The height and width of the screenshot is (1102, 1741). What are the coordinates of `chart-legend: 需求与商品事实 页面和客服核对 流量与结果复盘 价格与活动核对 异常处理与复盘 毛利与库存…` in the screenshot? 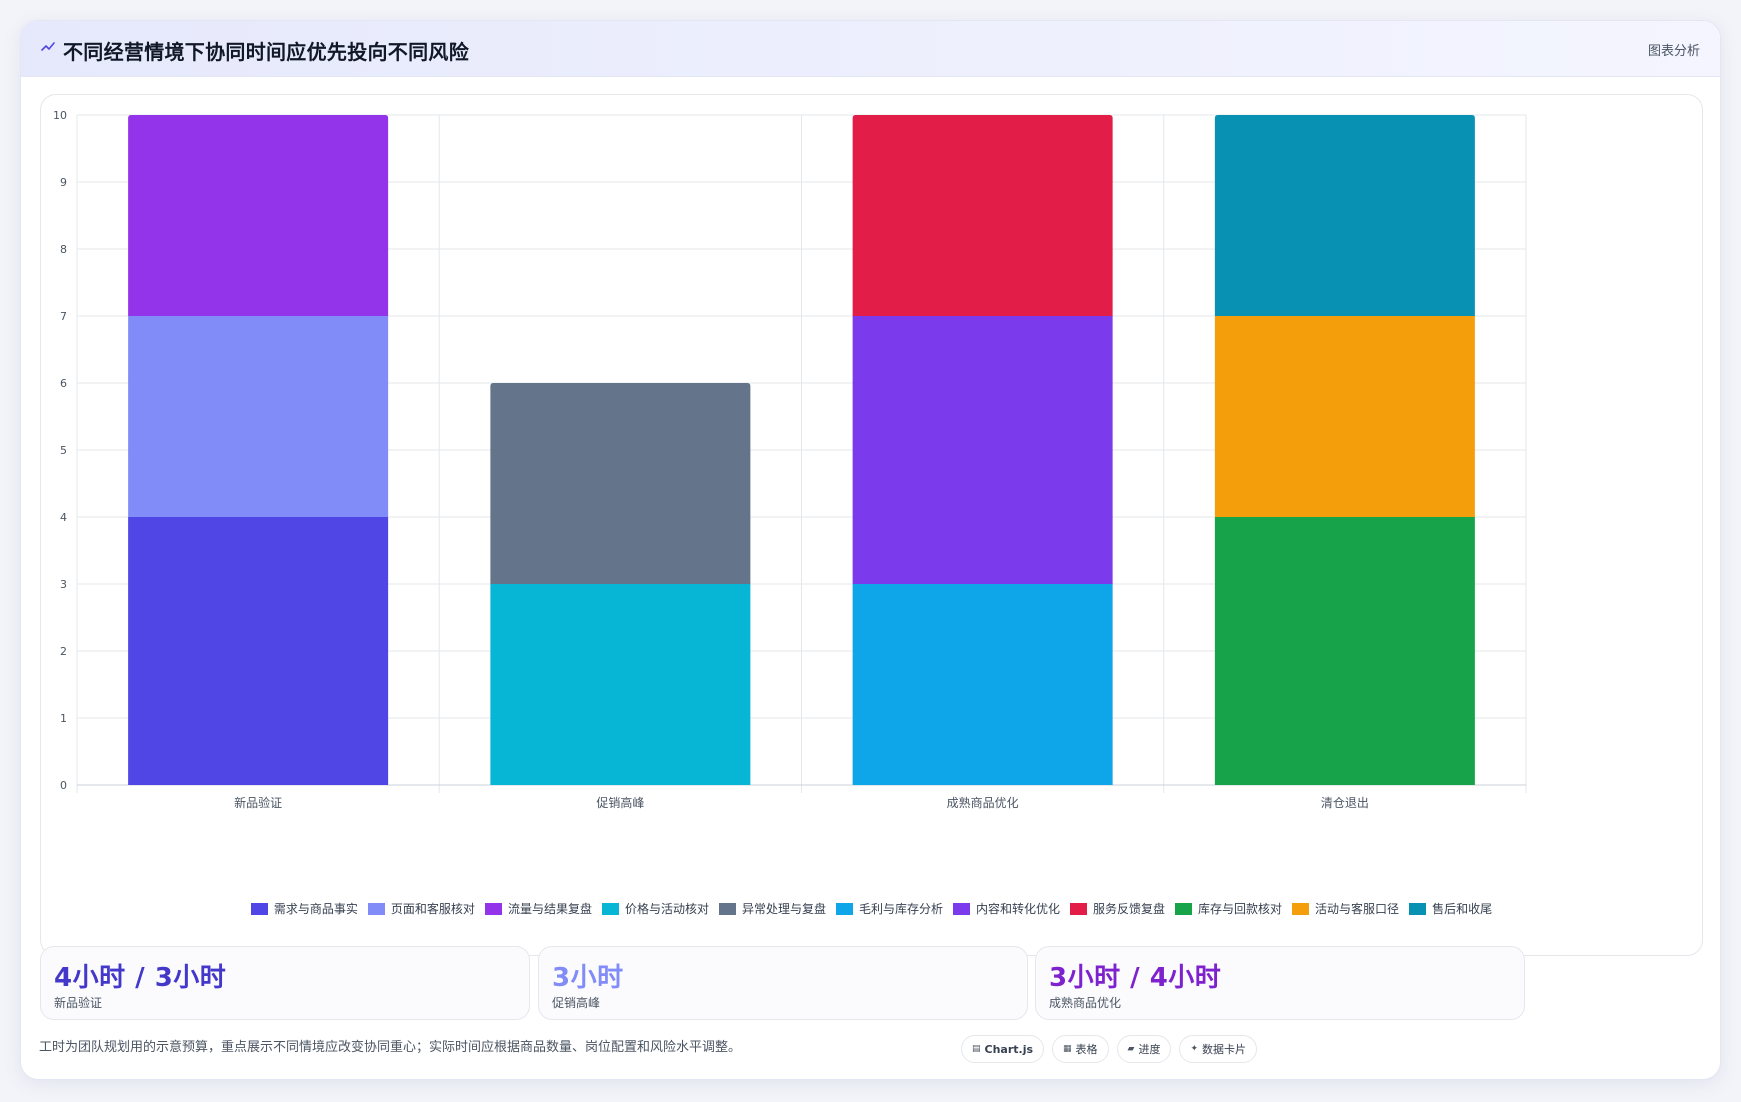 It's located at (871, 908).